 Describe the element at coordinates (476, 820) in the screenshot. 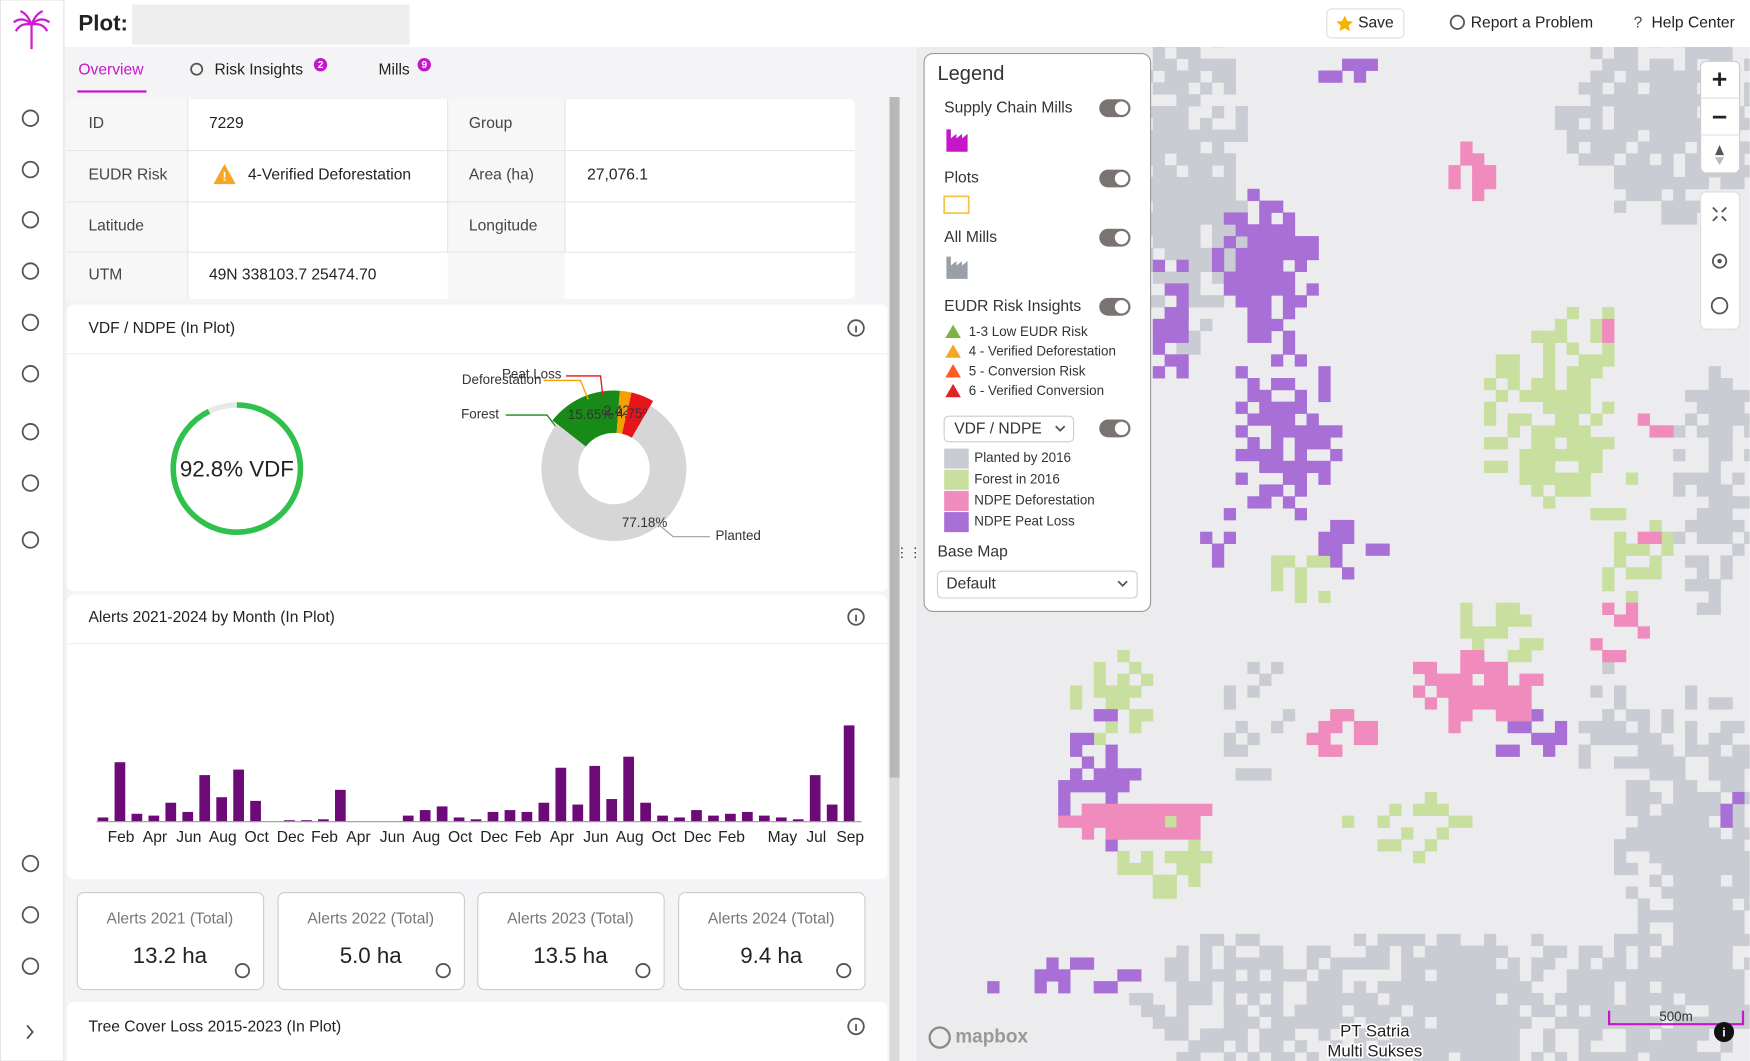

I see `bar` at that location.